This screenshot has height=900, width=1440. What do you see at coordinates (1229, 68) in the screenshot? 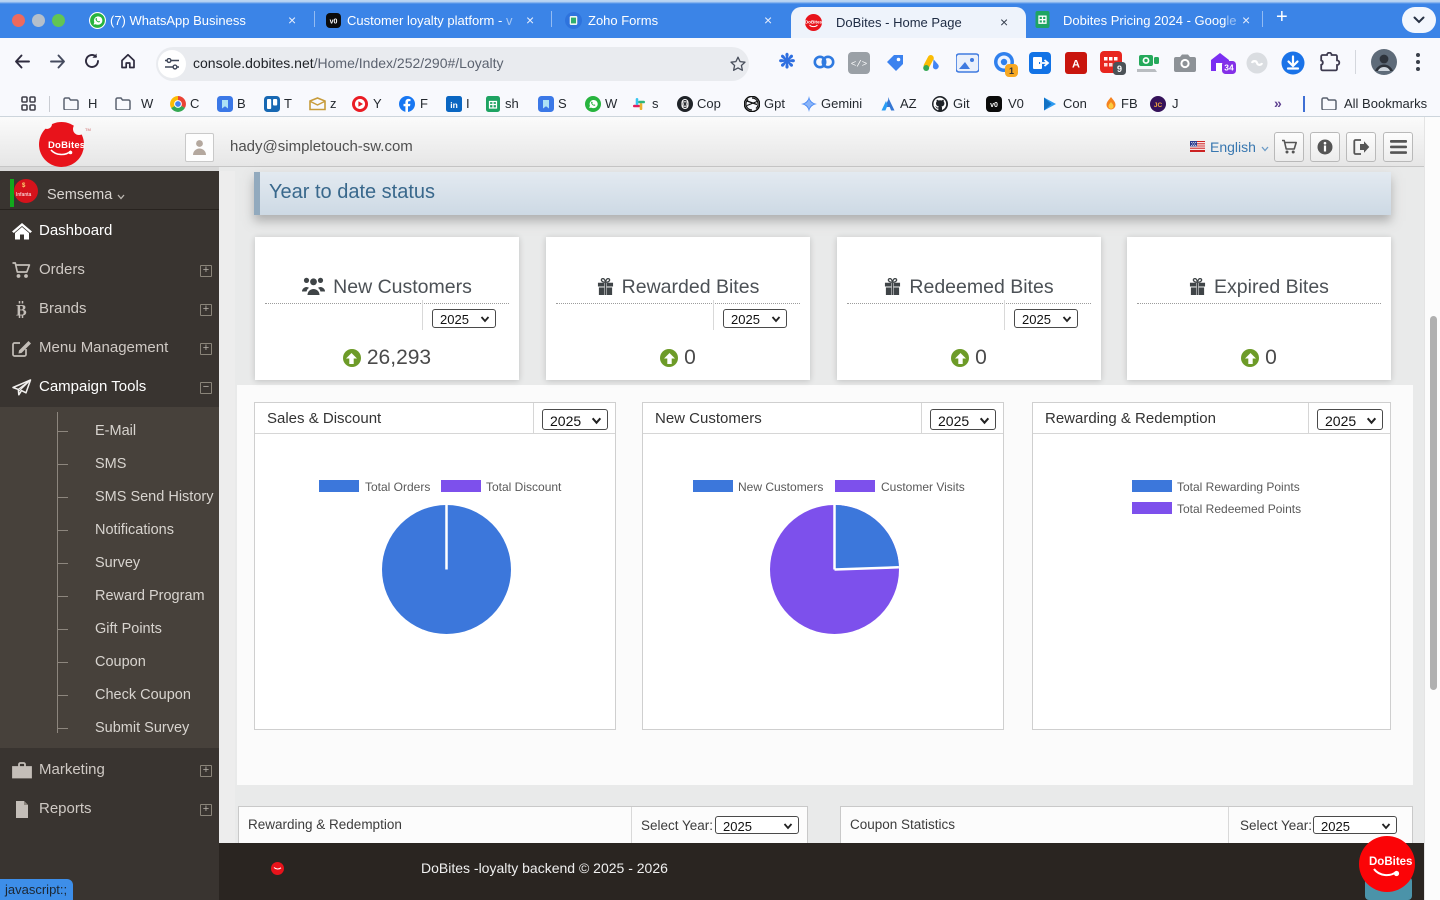
I see `svg-text: 34` at bounding box center [1229, 68].